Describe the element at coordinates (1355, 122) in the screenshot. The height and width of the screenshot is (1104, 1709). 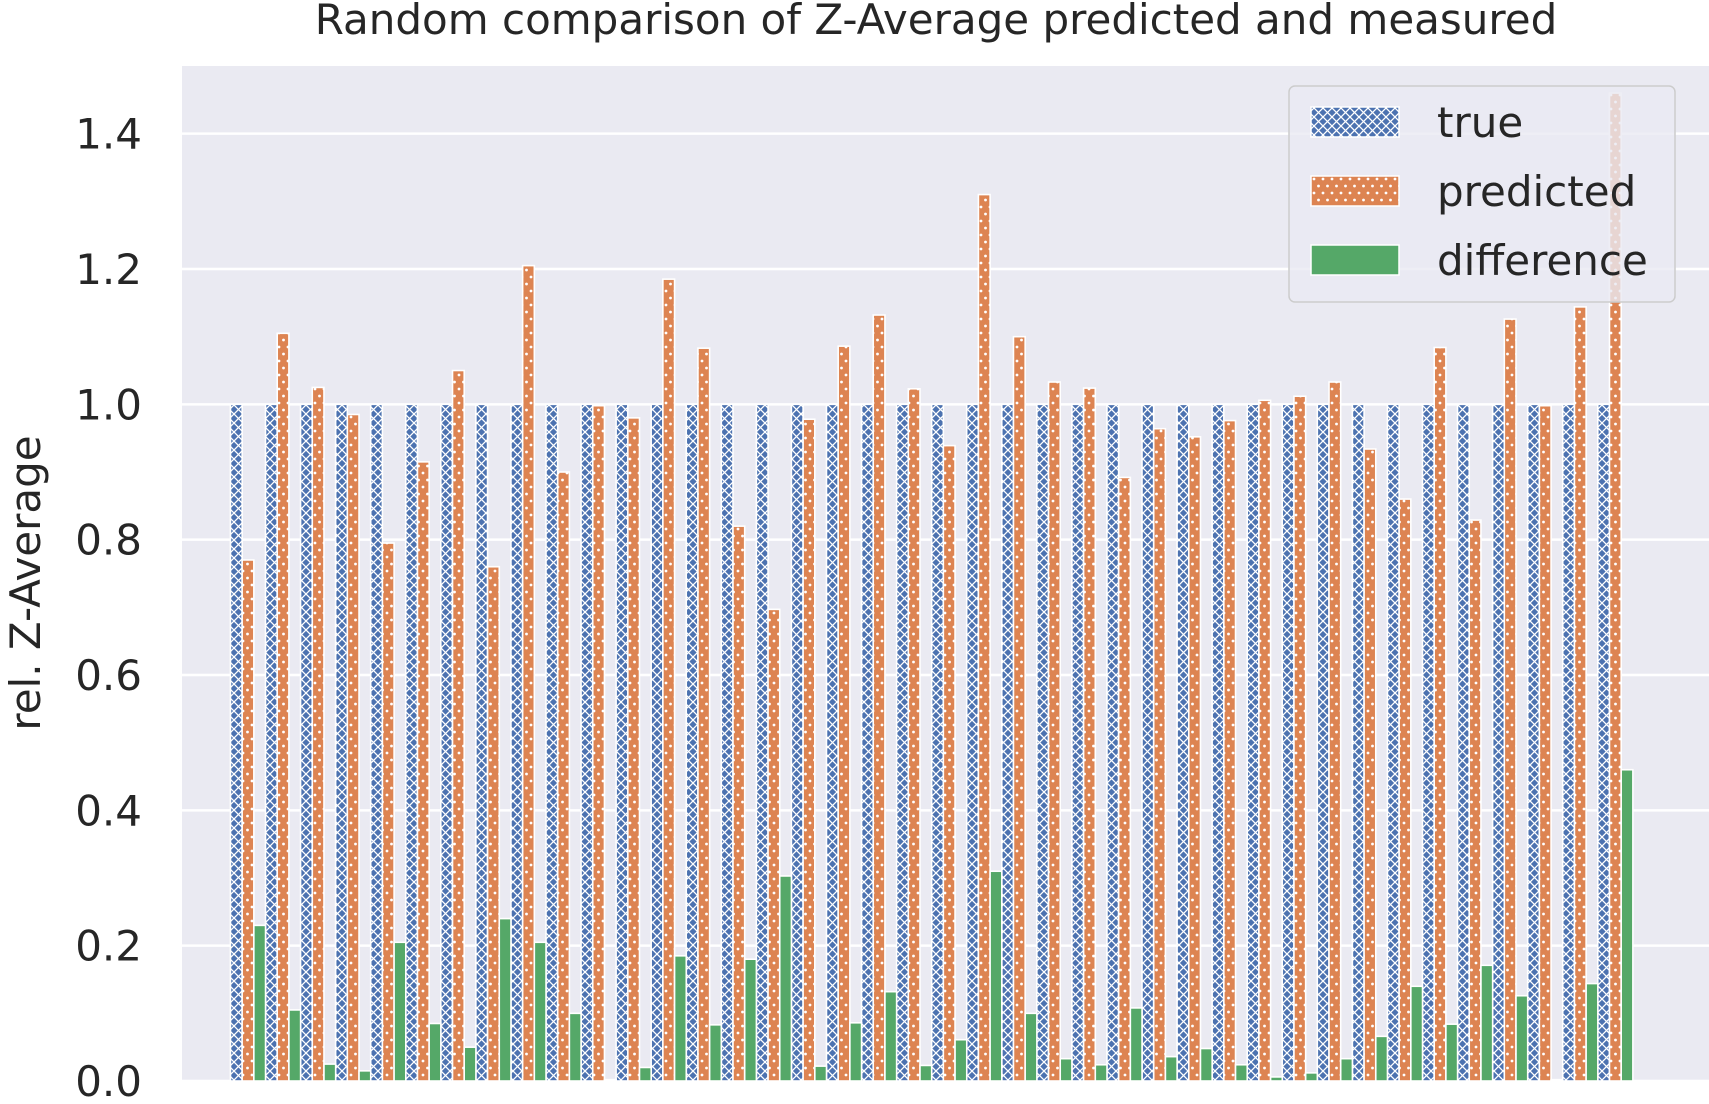
I see `legend-swatch-true` at that location.